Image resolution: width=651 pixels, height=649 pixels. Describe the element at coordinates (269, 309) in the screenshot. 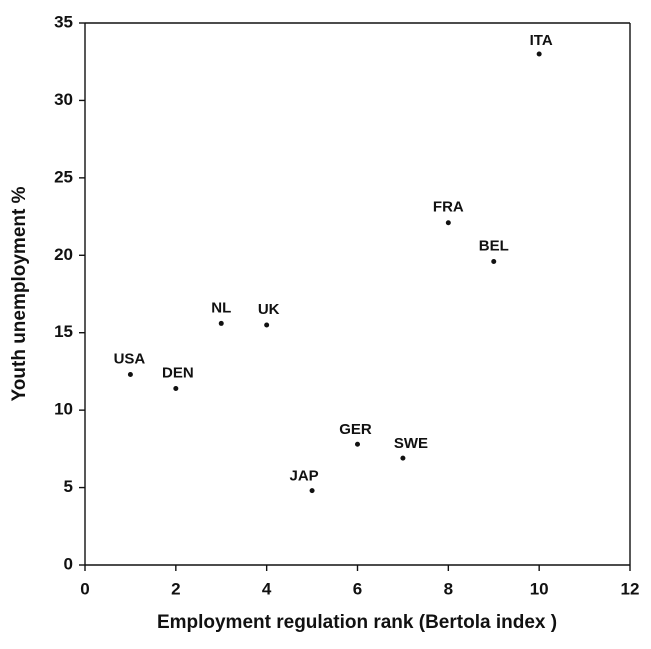

I see `point-label: UK` at that location.